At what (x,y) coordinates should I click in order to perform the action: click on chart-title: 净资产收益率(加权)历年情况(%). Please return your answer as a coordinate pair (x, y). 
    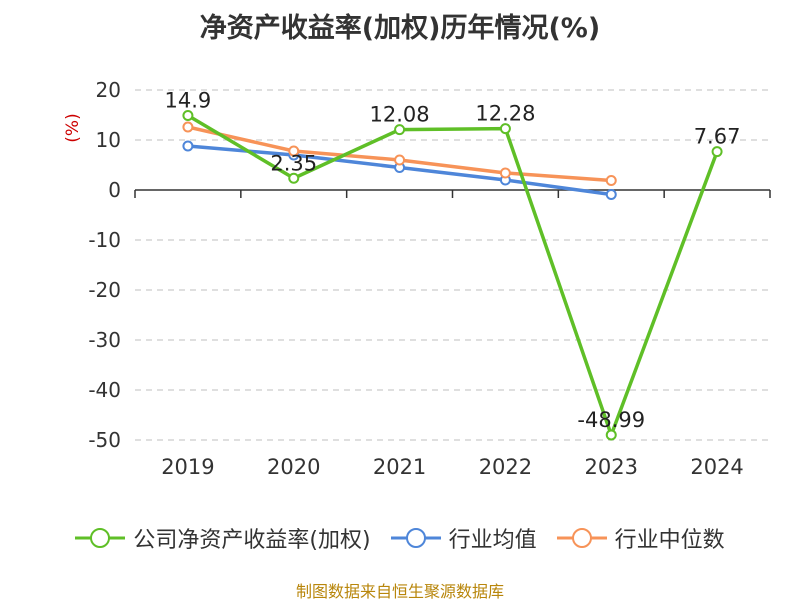
    Looking at the image, I should click on (400, 28).